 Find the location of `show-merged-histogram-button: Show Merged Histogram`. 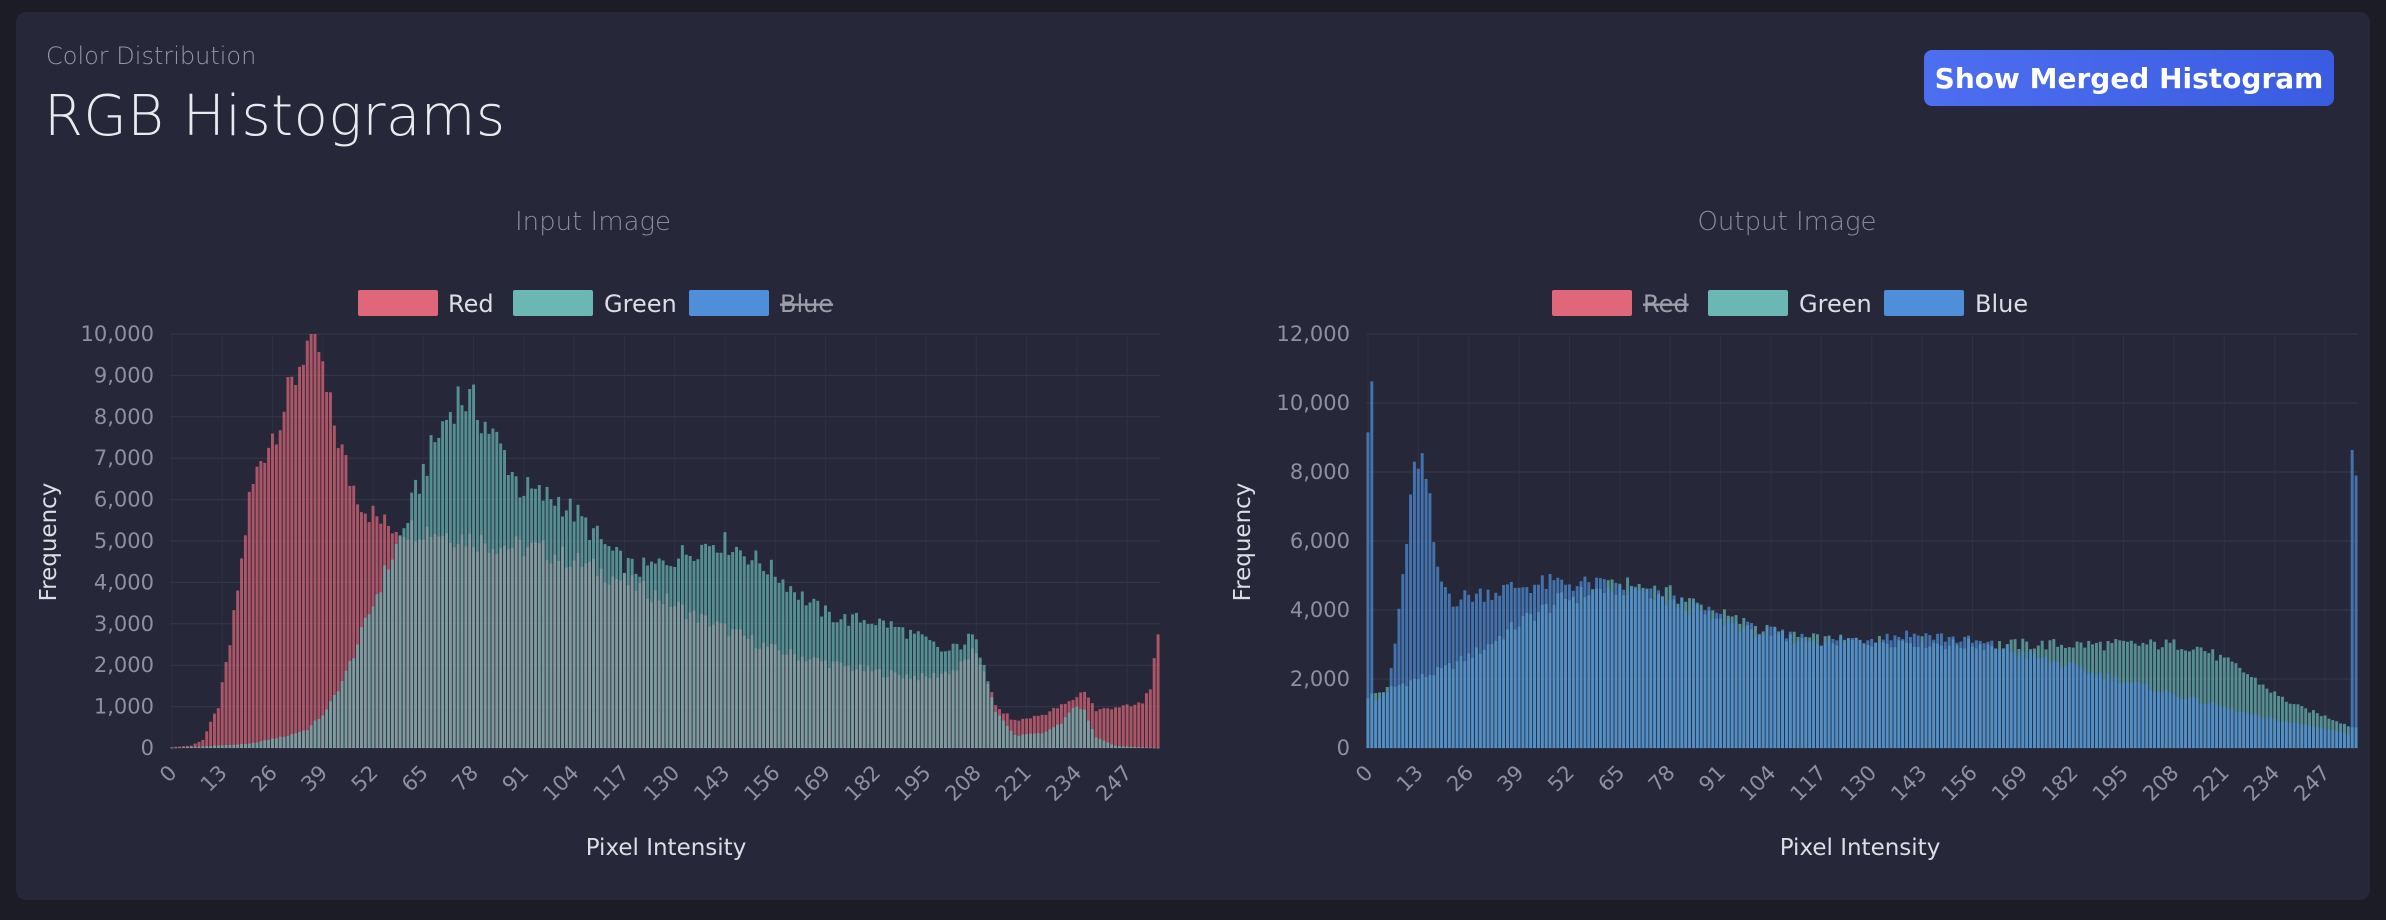

show-merged-histogram-button: Show Merged Histogram is located at coordinates (2129, 78).